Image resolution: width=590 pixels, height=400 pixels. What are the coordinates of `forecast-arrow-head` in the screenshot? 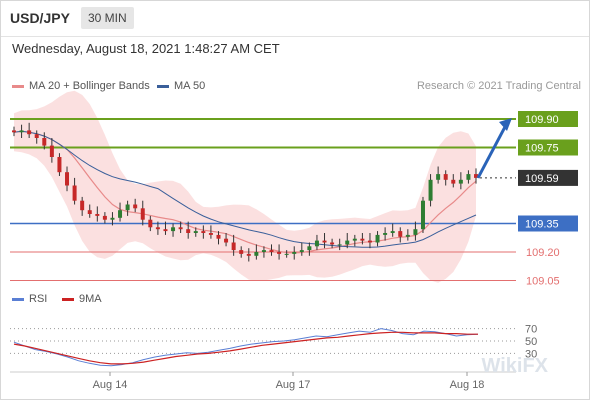 It's located at (505, 124).